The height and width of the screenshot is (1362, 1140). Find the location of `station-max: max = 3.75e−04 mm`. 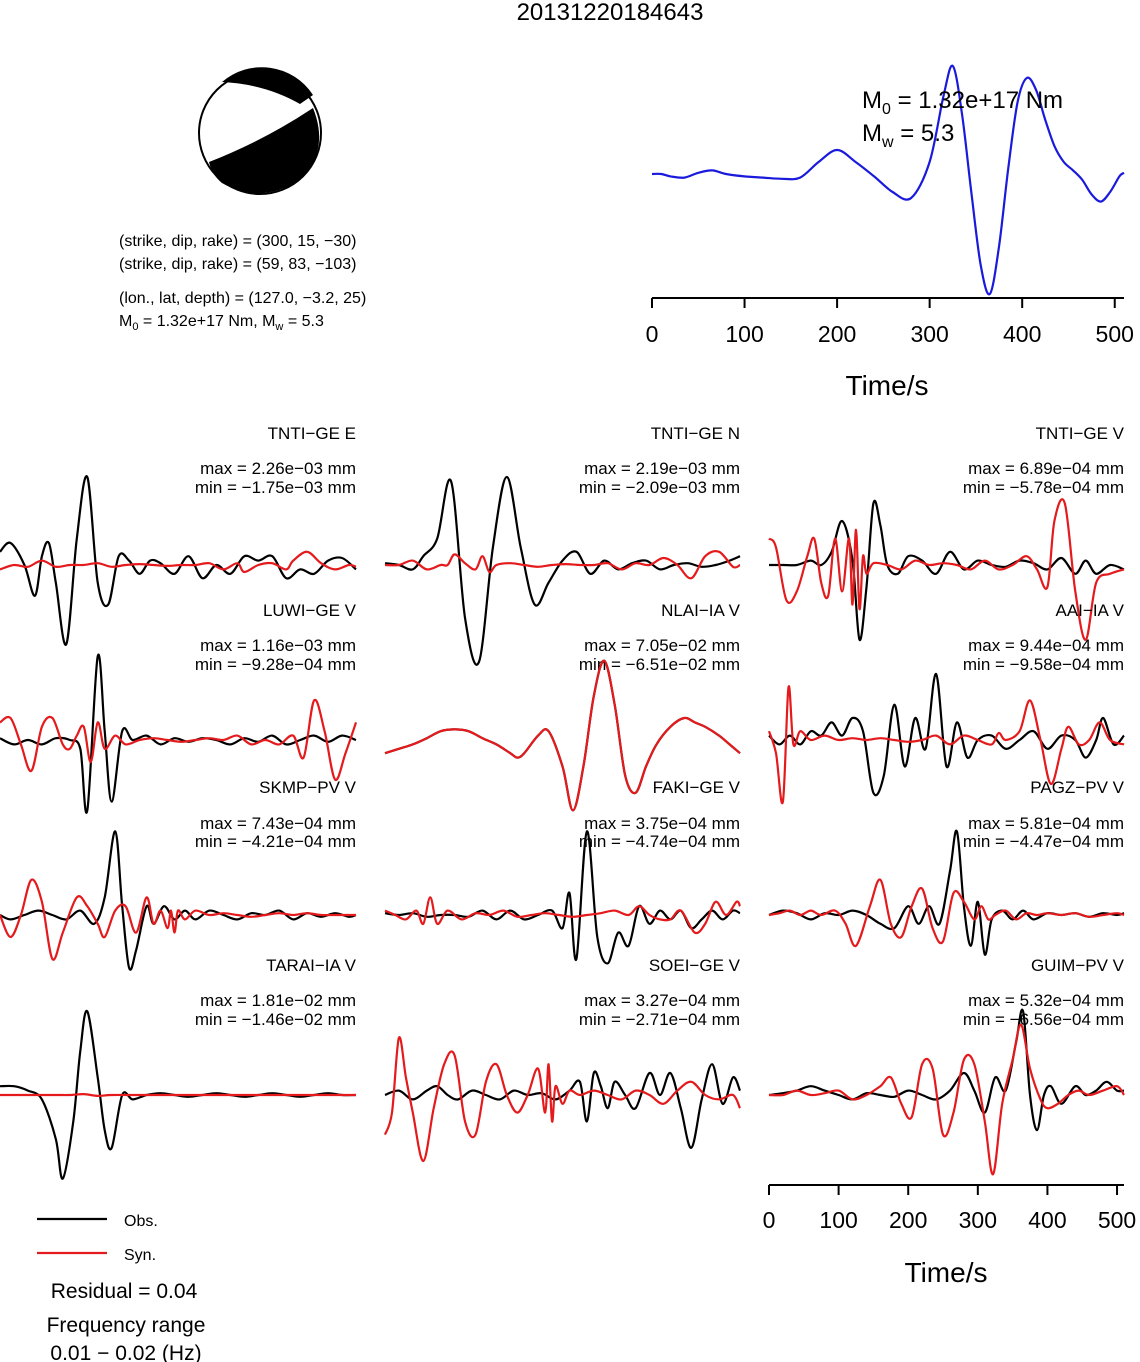

station-max: max = 3.75e−04 mm is located at coordinates (662, 823).